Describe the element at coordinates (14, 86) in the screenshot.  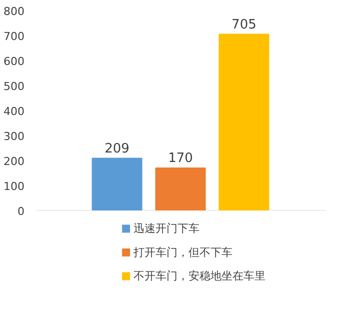
I see `y-tick-label: 500` at that location.